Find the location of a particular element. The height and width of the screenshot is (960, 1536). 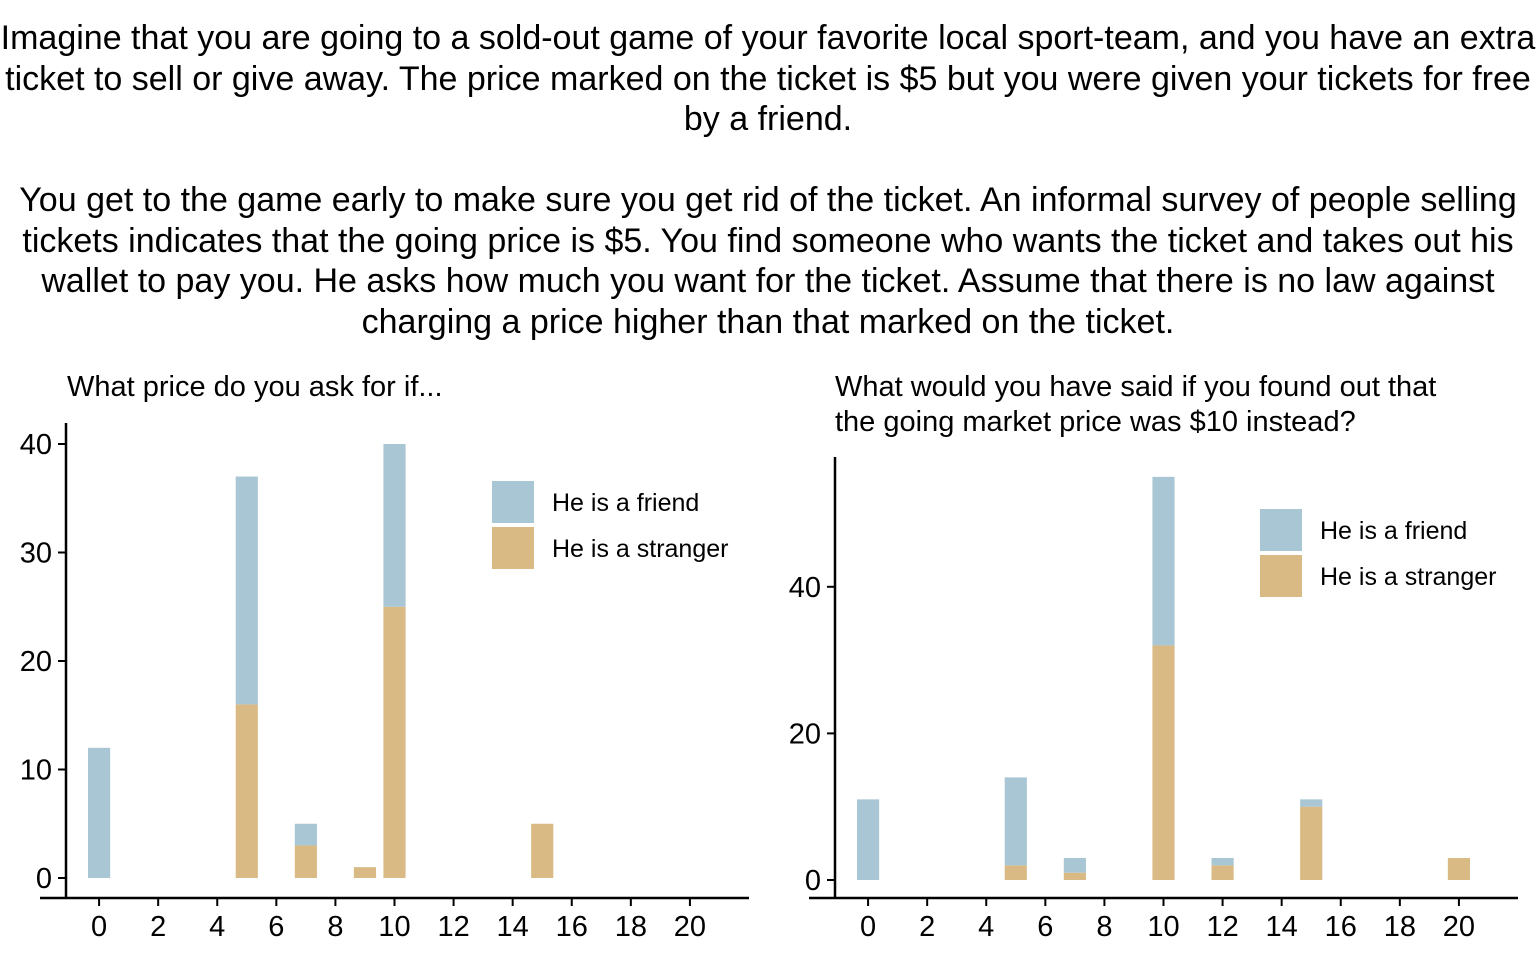

left-chart-x-tick-label: 4 is located at coordinates (217, 927).